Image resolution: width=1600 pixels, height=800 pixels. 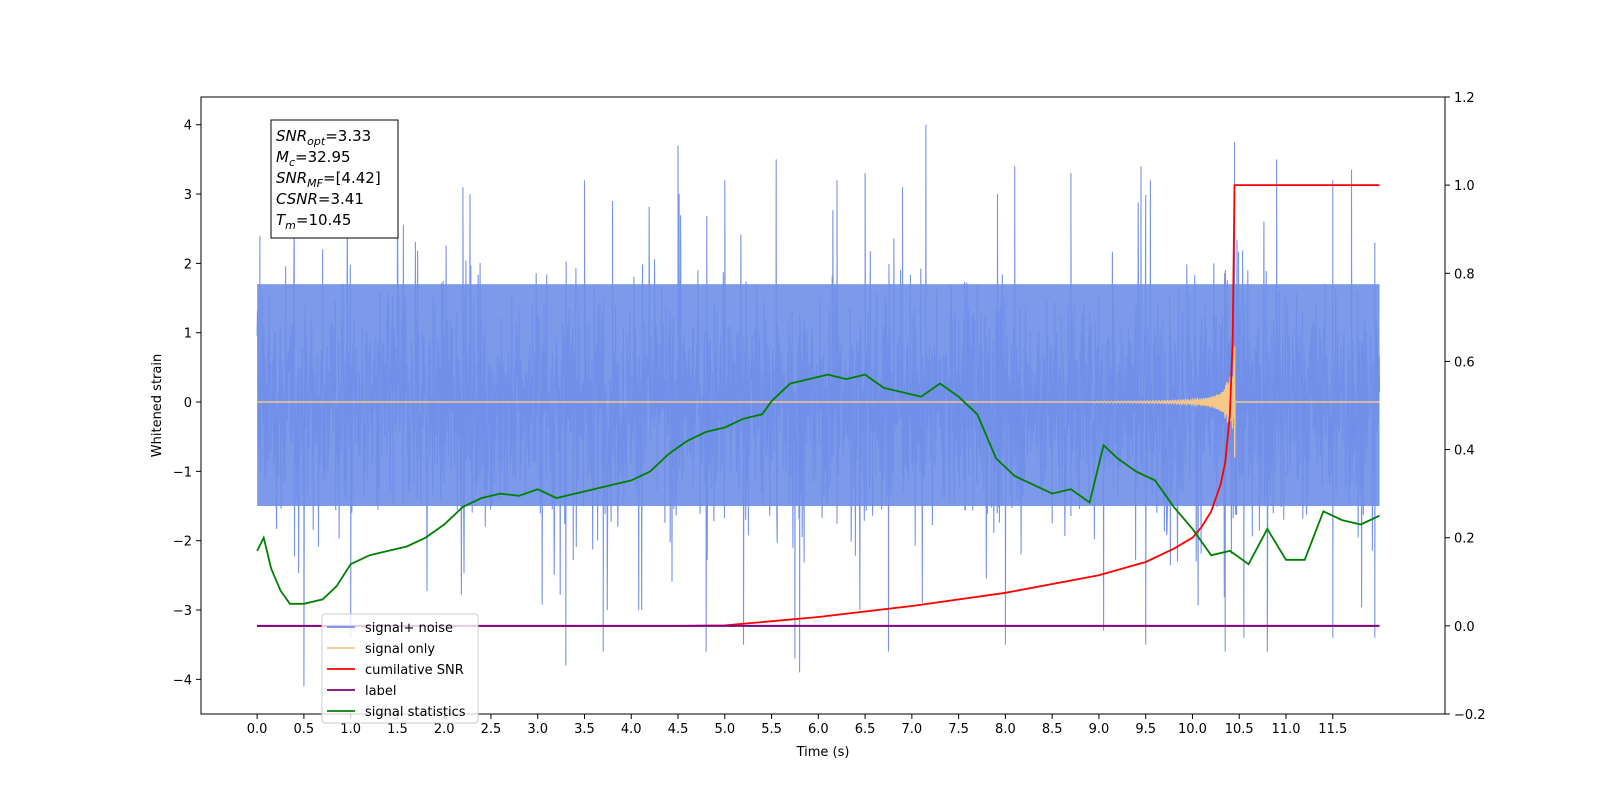 What do you see at coordinates (328, 179) in the screenshot?
I see `annotation-line: SNRMF=[4.42]` at bounding box center [328, 179].